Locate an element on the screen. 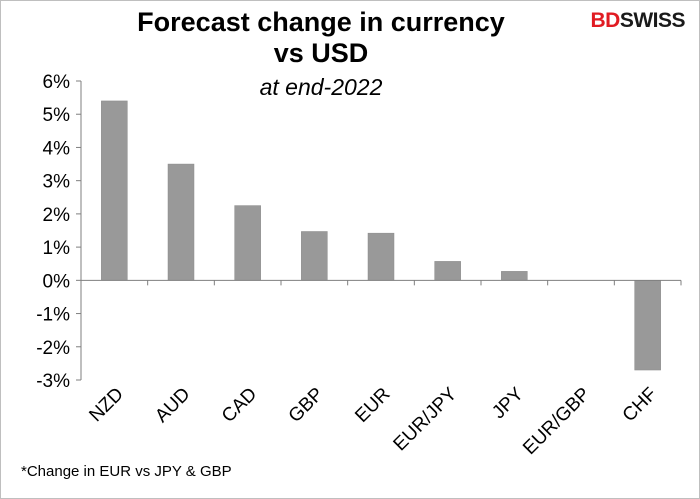  x-tick-label: EUR is located at coordinates (372, 405).